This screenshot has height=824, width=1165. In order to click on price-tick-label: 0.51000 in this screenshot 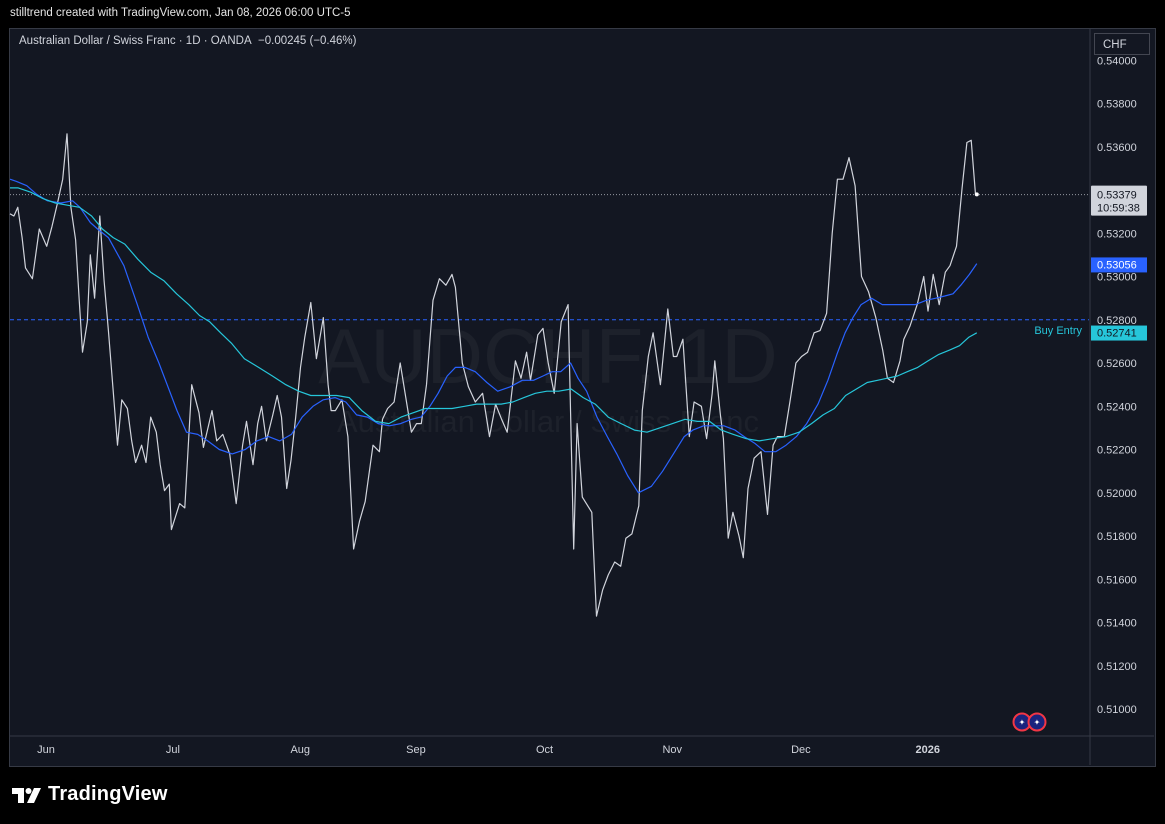, I will do `click(1117, 710)`.